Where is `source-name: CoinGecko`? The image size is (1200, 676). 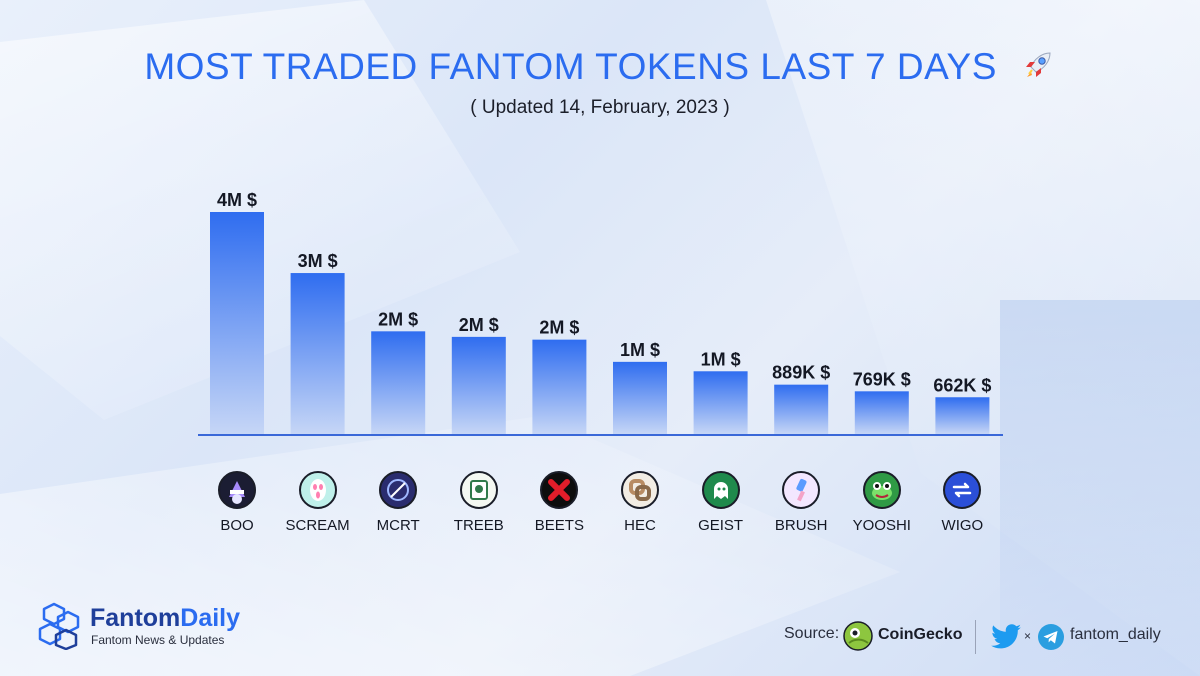
source-name: CoinGecko is located at coordinates (920, 634).